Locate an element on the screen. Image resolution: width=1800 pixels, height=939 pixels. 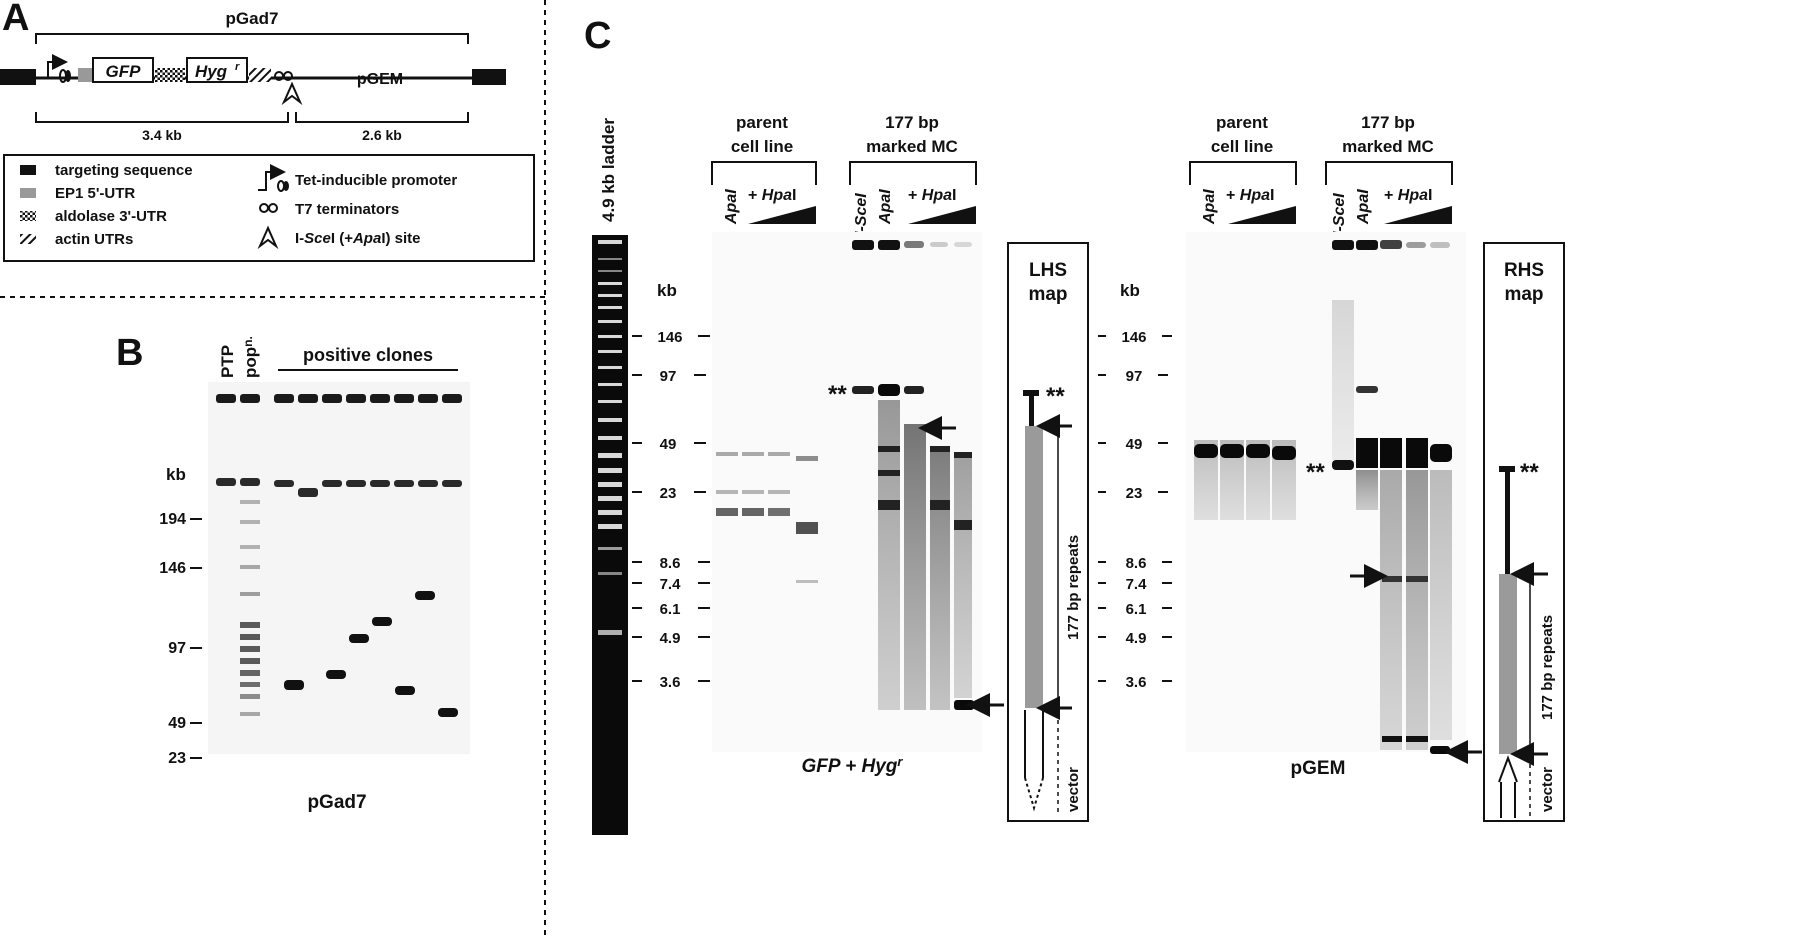
gfp-label: GFP is located at coordinates (124, 71).